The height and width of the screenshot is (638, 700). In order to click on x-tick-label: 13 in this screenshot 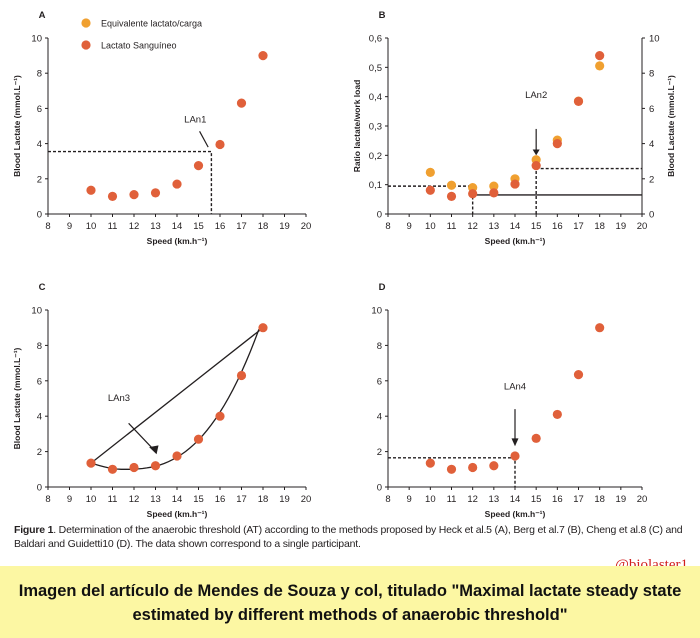, I will do `click(494, 226)`.